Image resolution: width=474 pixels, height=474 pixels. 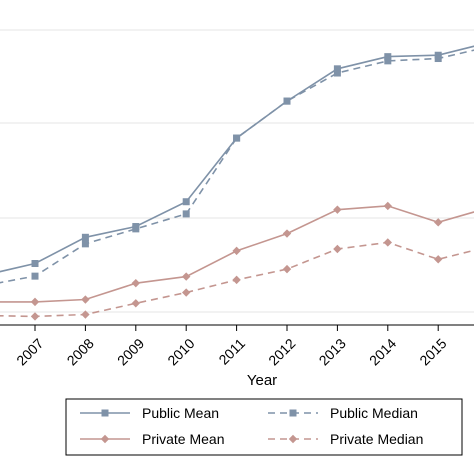 What do you see at coordinates (281, 351) in the screenshot?
I see `x-tick-label: 2012` at bounding box center [281, 351].